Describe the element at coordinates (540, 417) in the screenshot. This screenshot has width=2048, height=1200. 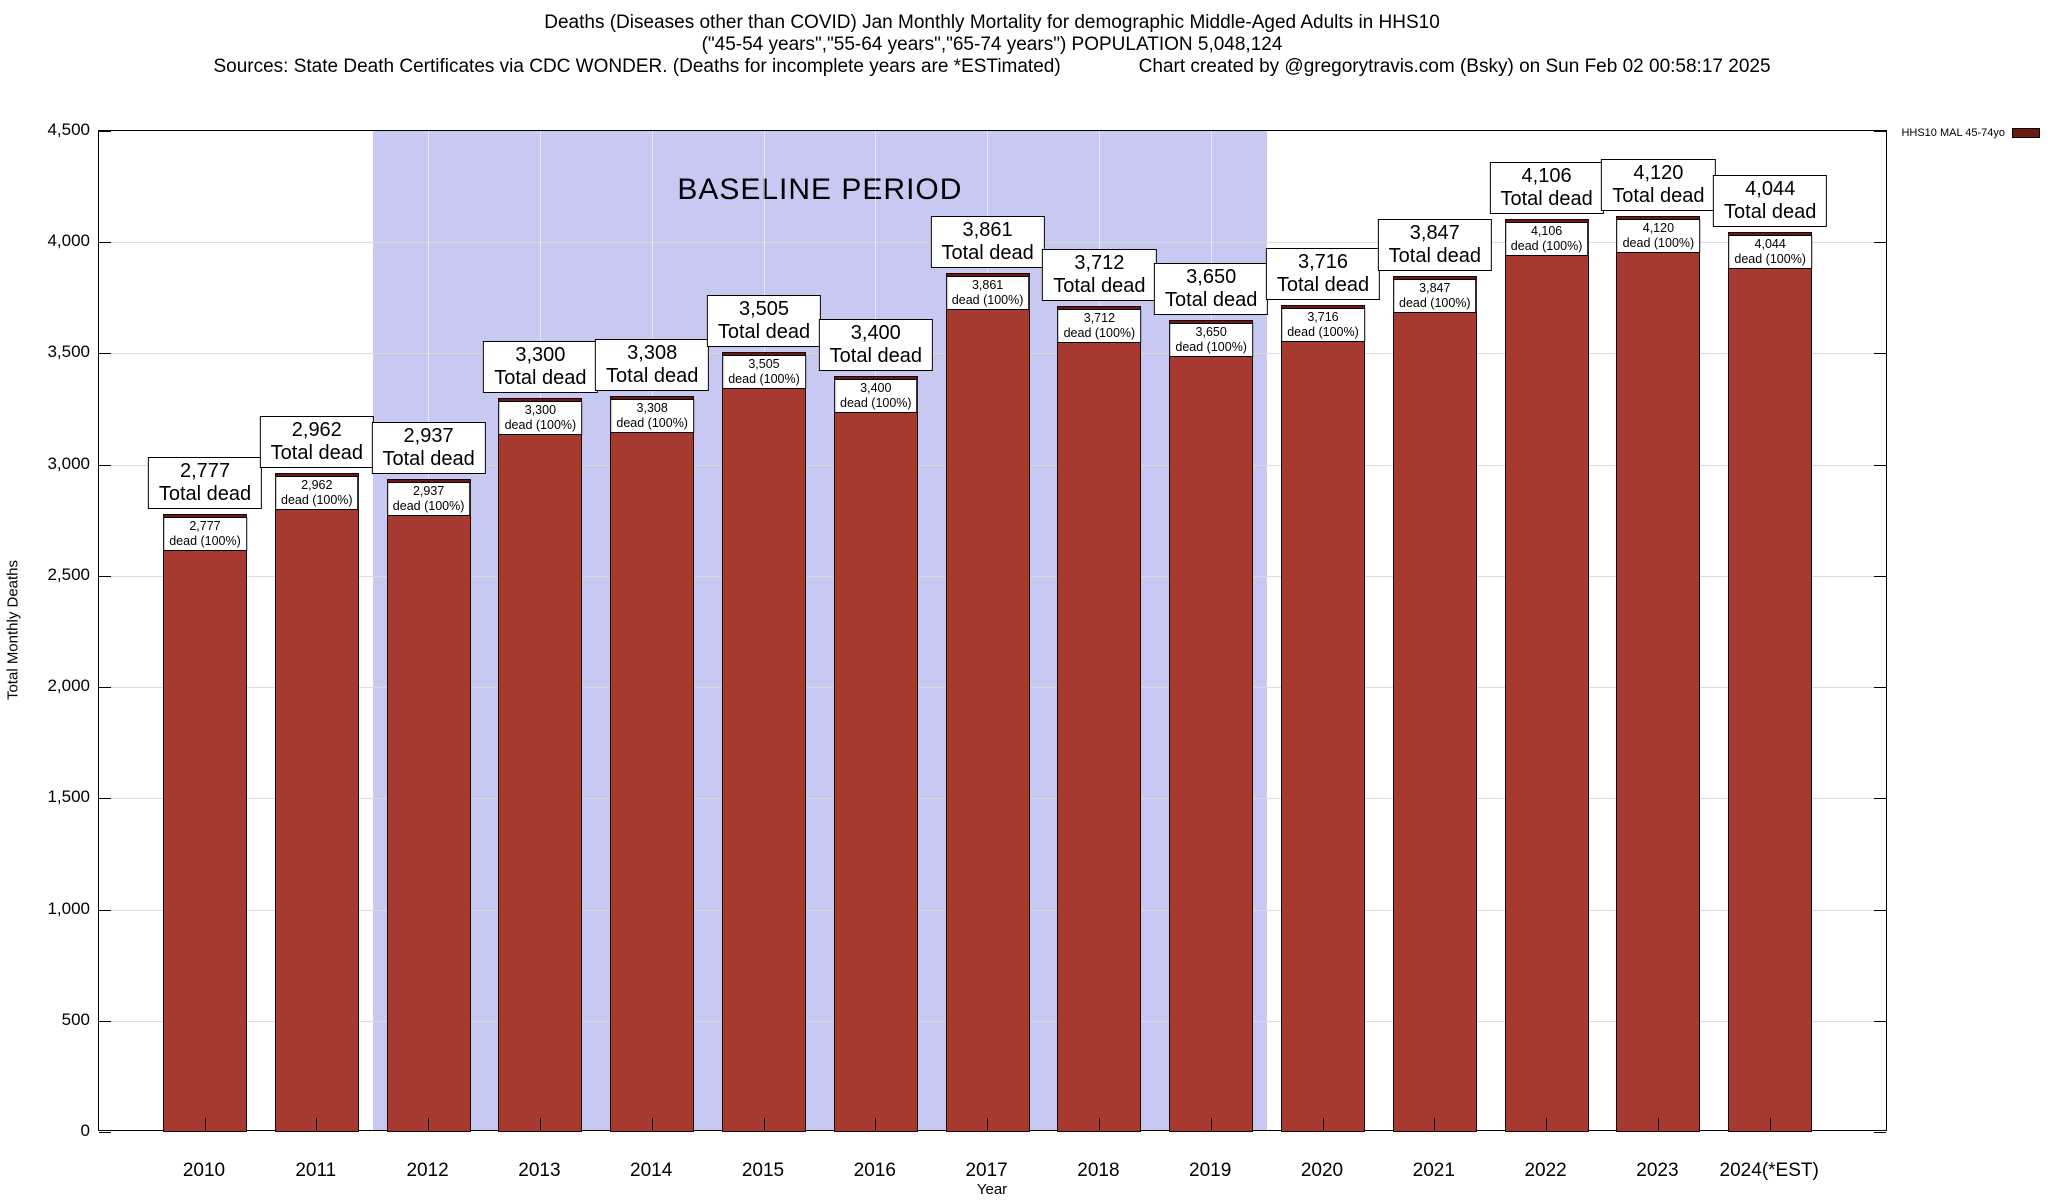
I see `dead-pct-label-2013: 3,300 dead (100%)` at that location.